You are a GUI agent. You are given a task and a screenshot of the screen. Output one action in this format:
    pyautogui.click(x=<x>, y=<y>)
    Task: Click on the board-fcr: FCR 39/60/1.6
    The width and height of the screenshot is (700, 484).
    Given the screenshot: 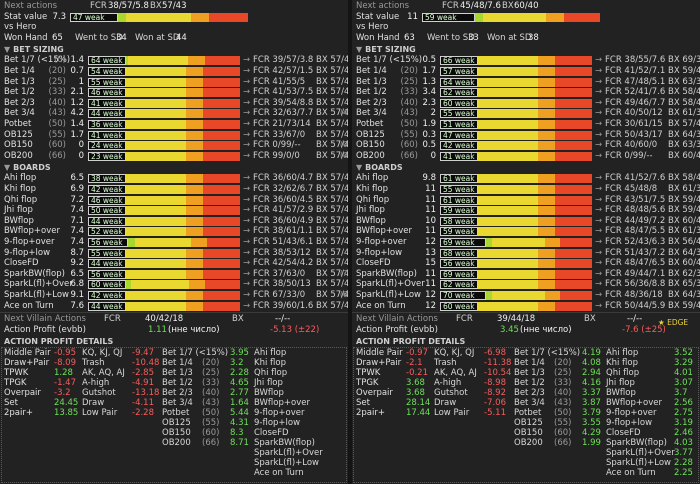 What is the action you would take?
    pyautogui.click(x=283, y=305)
    